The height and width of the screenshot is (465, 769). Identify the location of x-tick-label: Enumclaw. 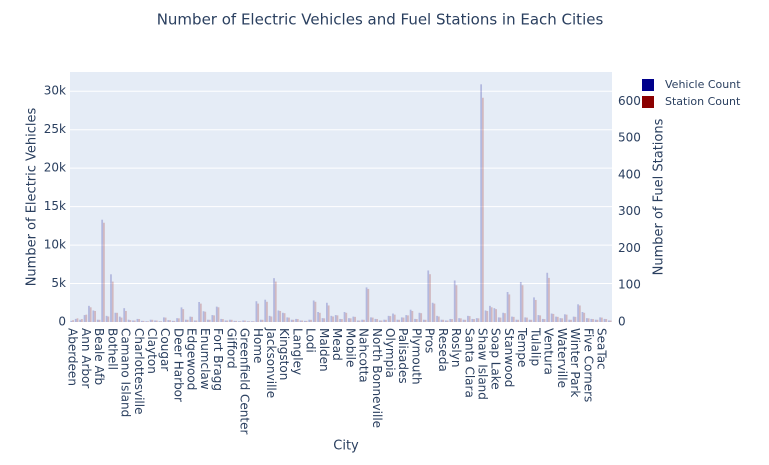
(205, 359).